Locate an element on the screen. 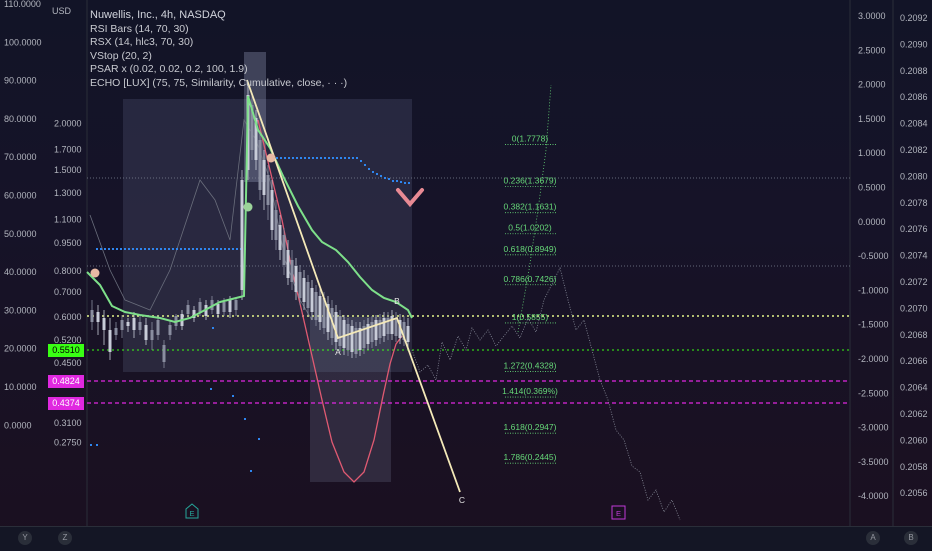 The width and height of the screenshot is (932, 551). echo-tick-12: 0.2068 is located at coordinates (914, 335).